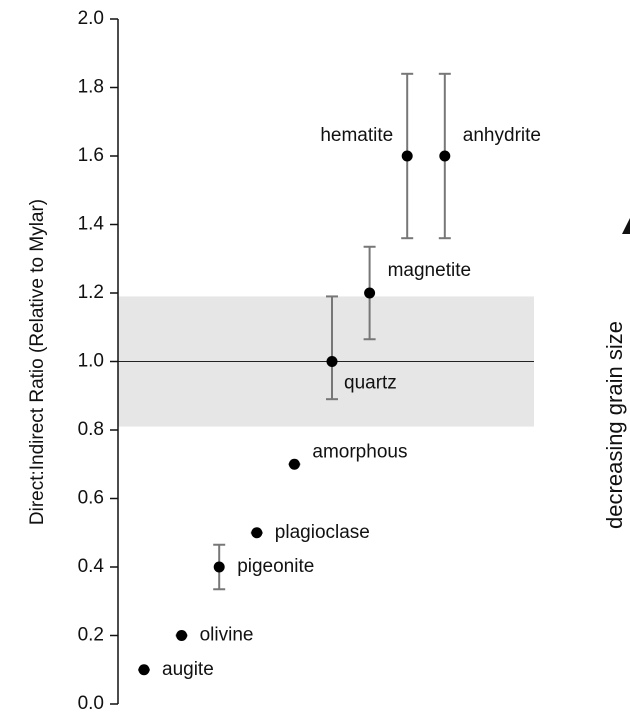 The width and height of the screenshot is (630, 715). What do you see at coordinates (370, 383) in the screenshot?
I see `point-label: quartz` at bounding box center [370, 383].